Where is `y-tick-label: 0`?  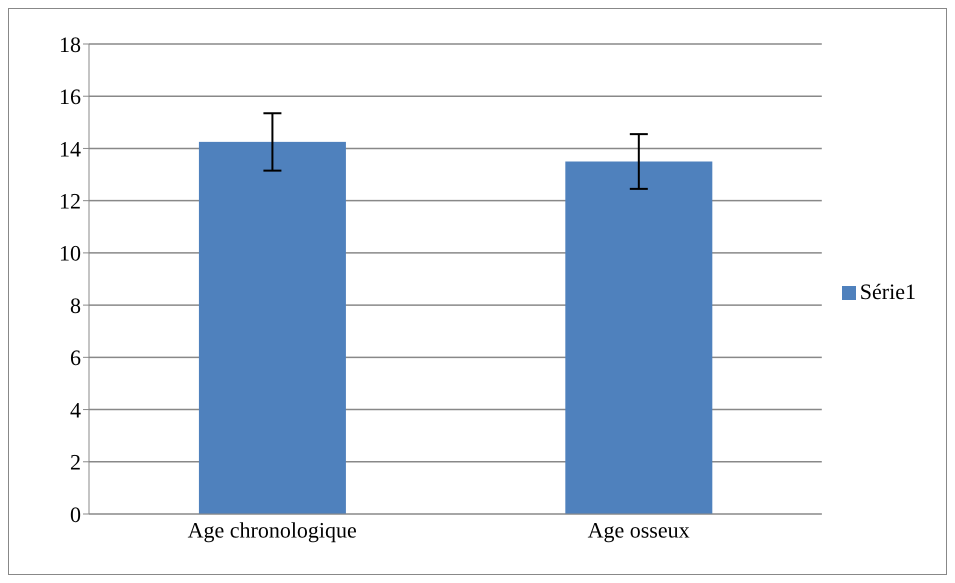 y-tick-label: 0 is located at coordinates (75, 514).